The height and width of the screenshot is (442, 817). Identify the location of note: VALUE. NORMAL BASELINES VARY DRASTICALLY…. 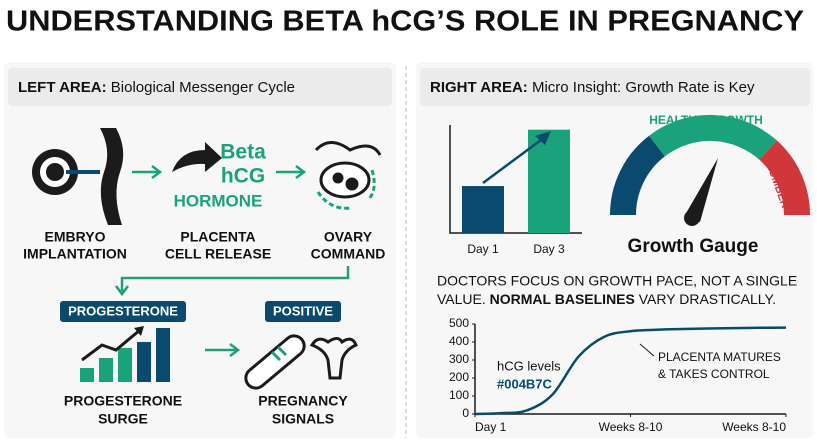
(606, 299).